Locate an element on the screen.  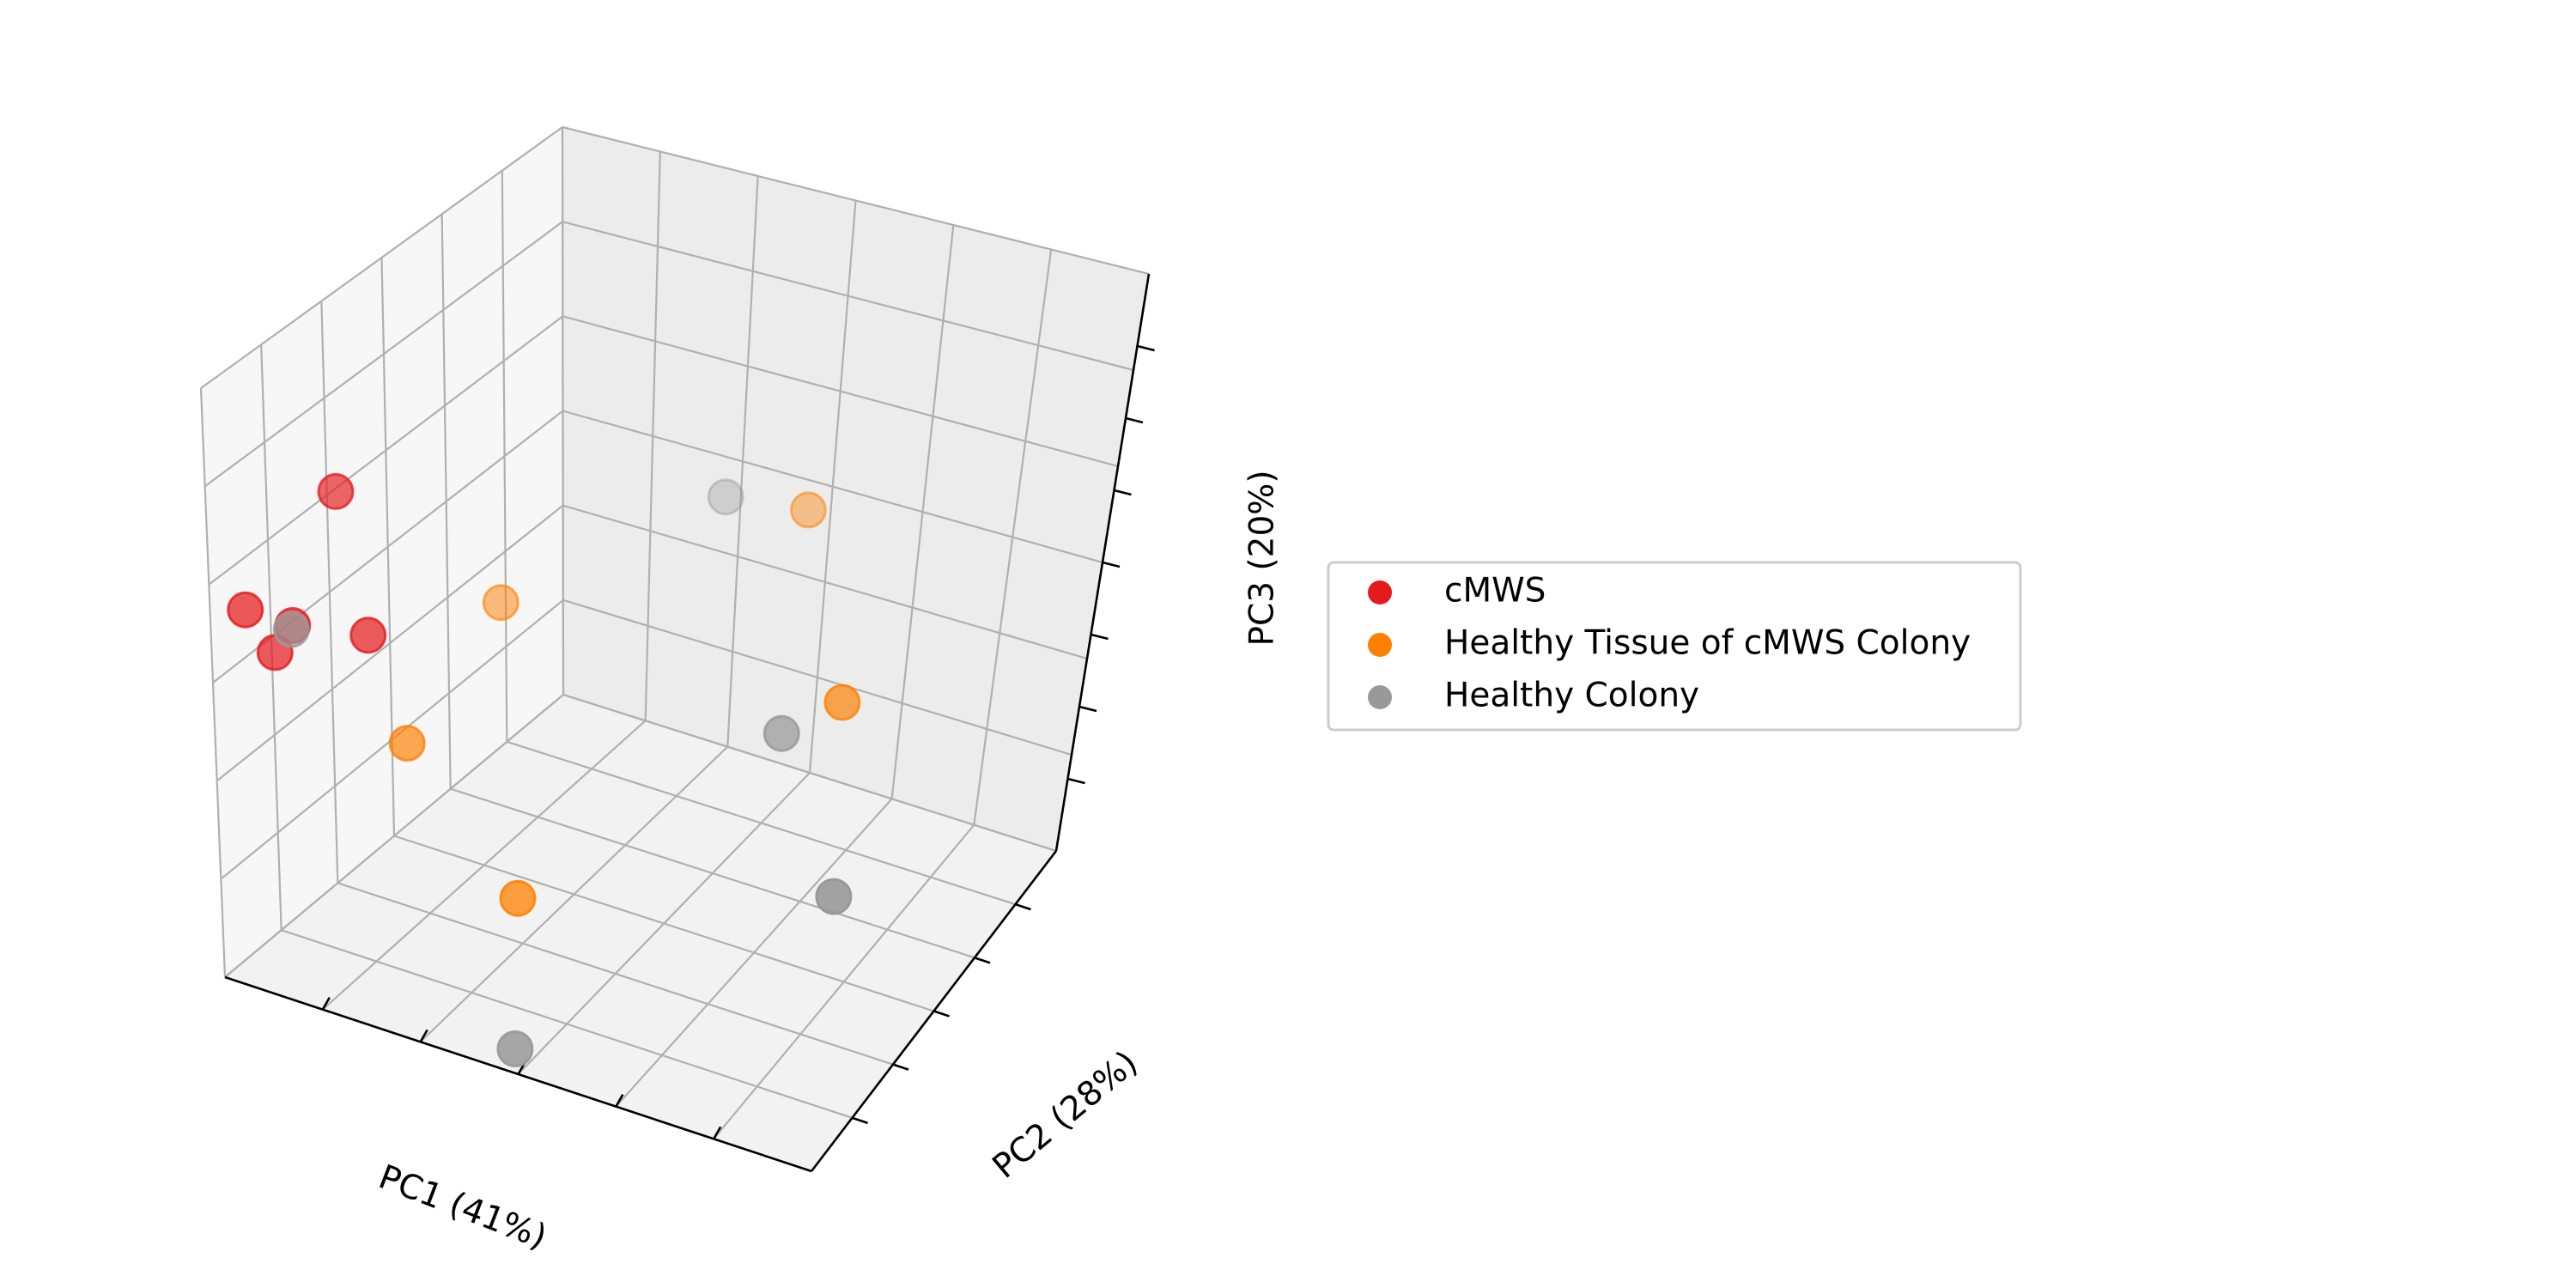
legend-entry-healthy-colony: Healthy Colony is located at coordinates (1533, 696).